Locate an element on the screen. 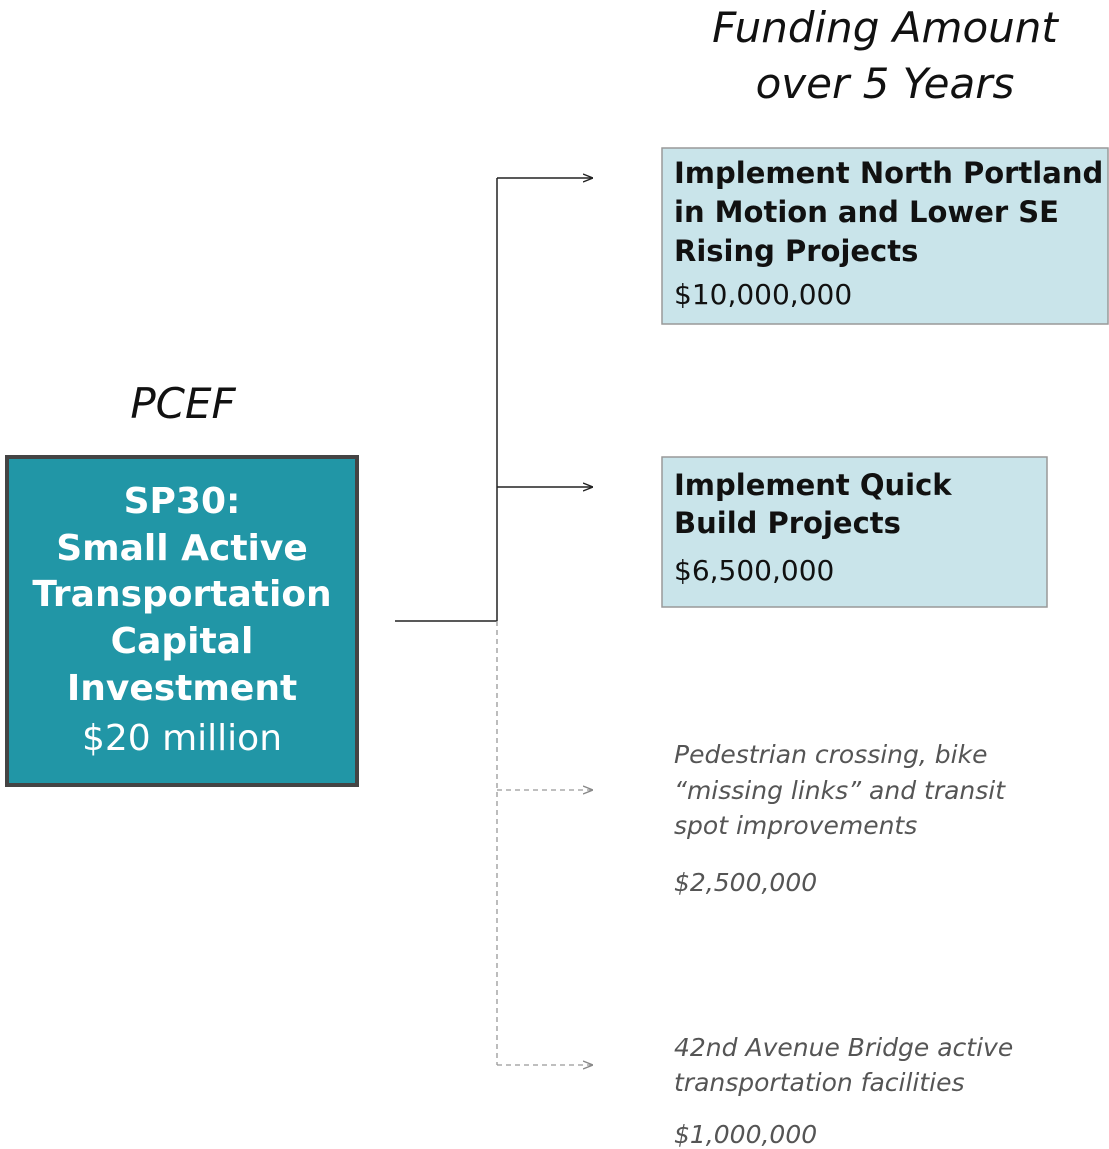  node-amount: $10,000,000 is located at coordinates (763, 294).